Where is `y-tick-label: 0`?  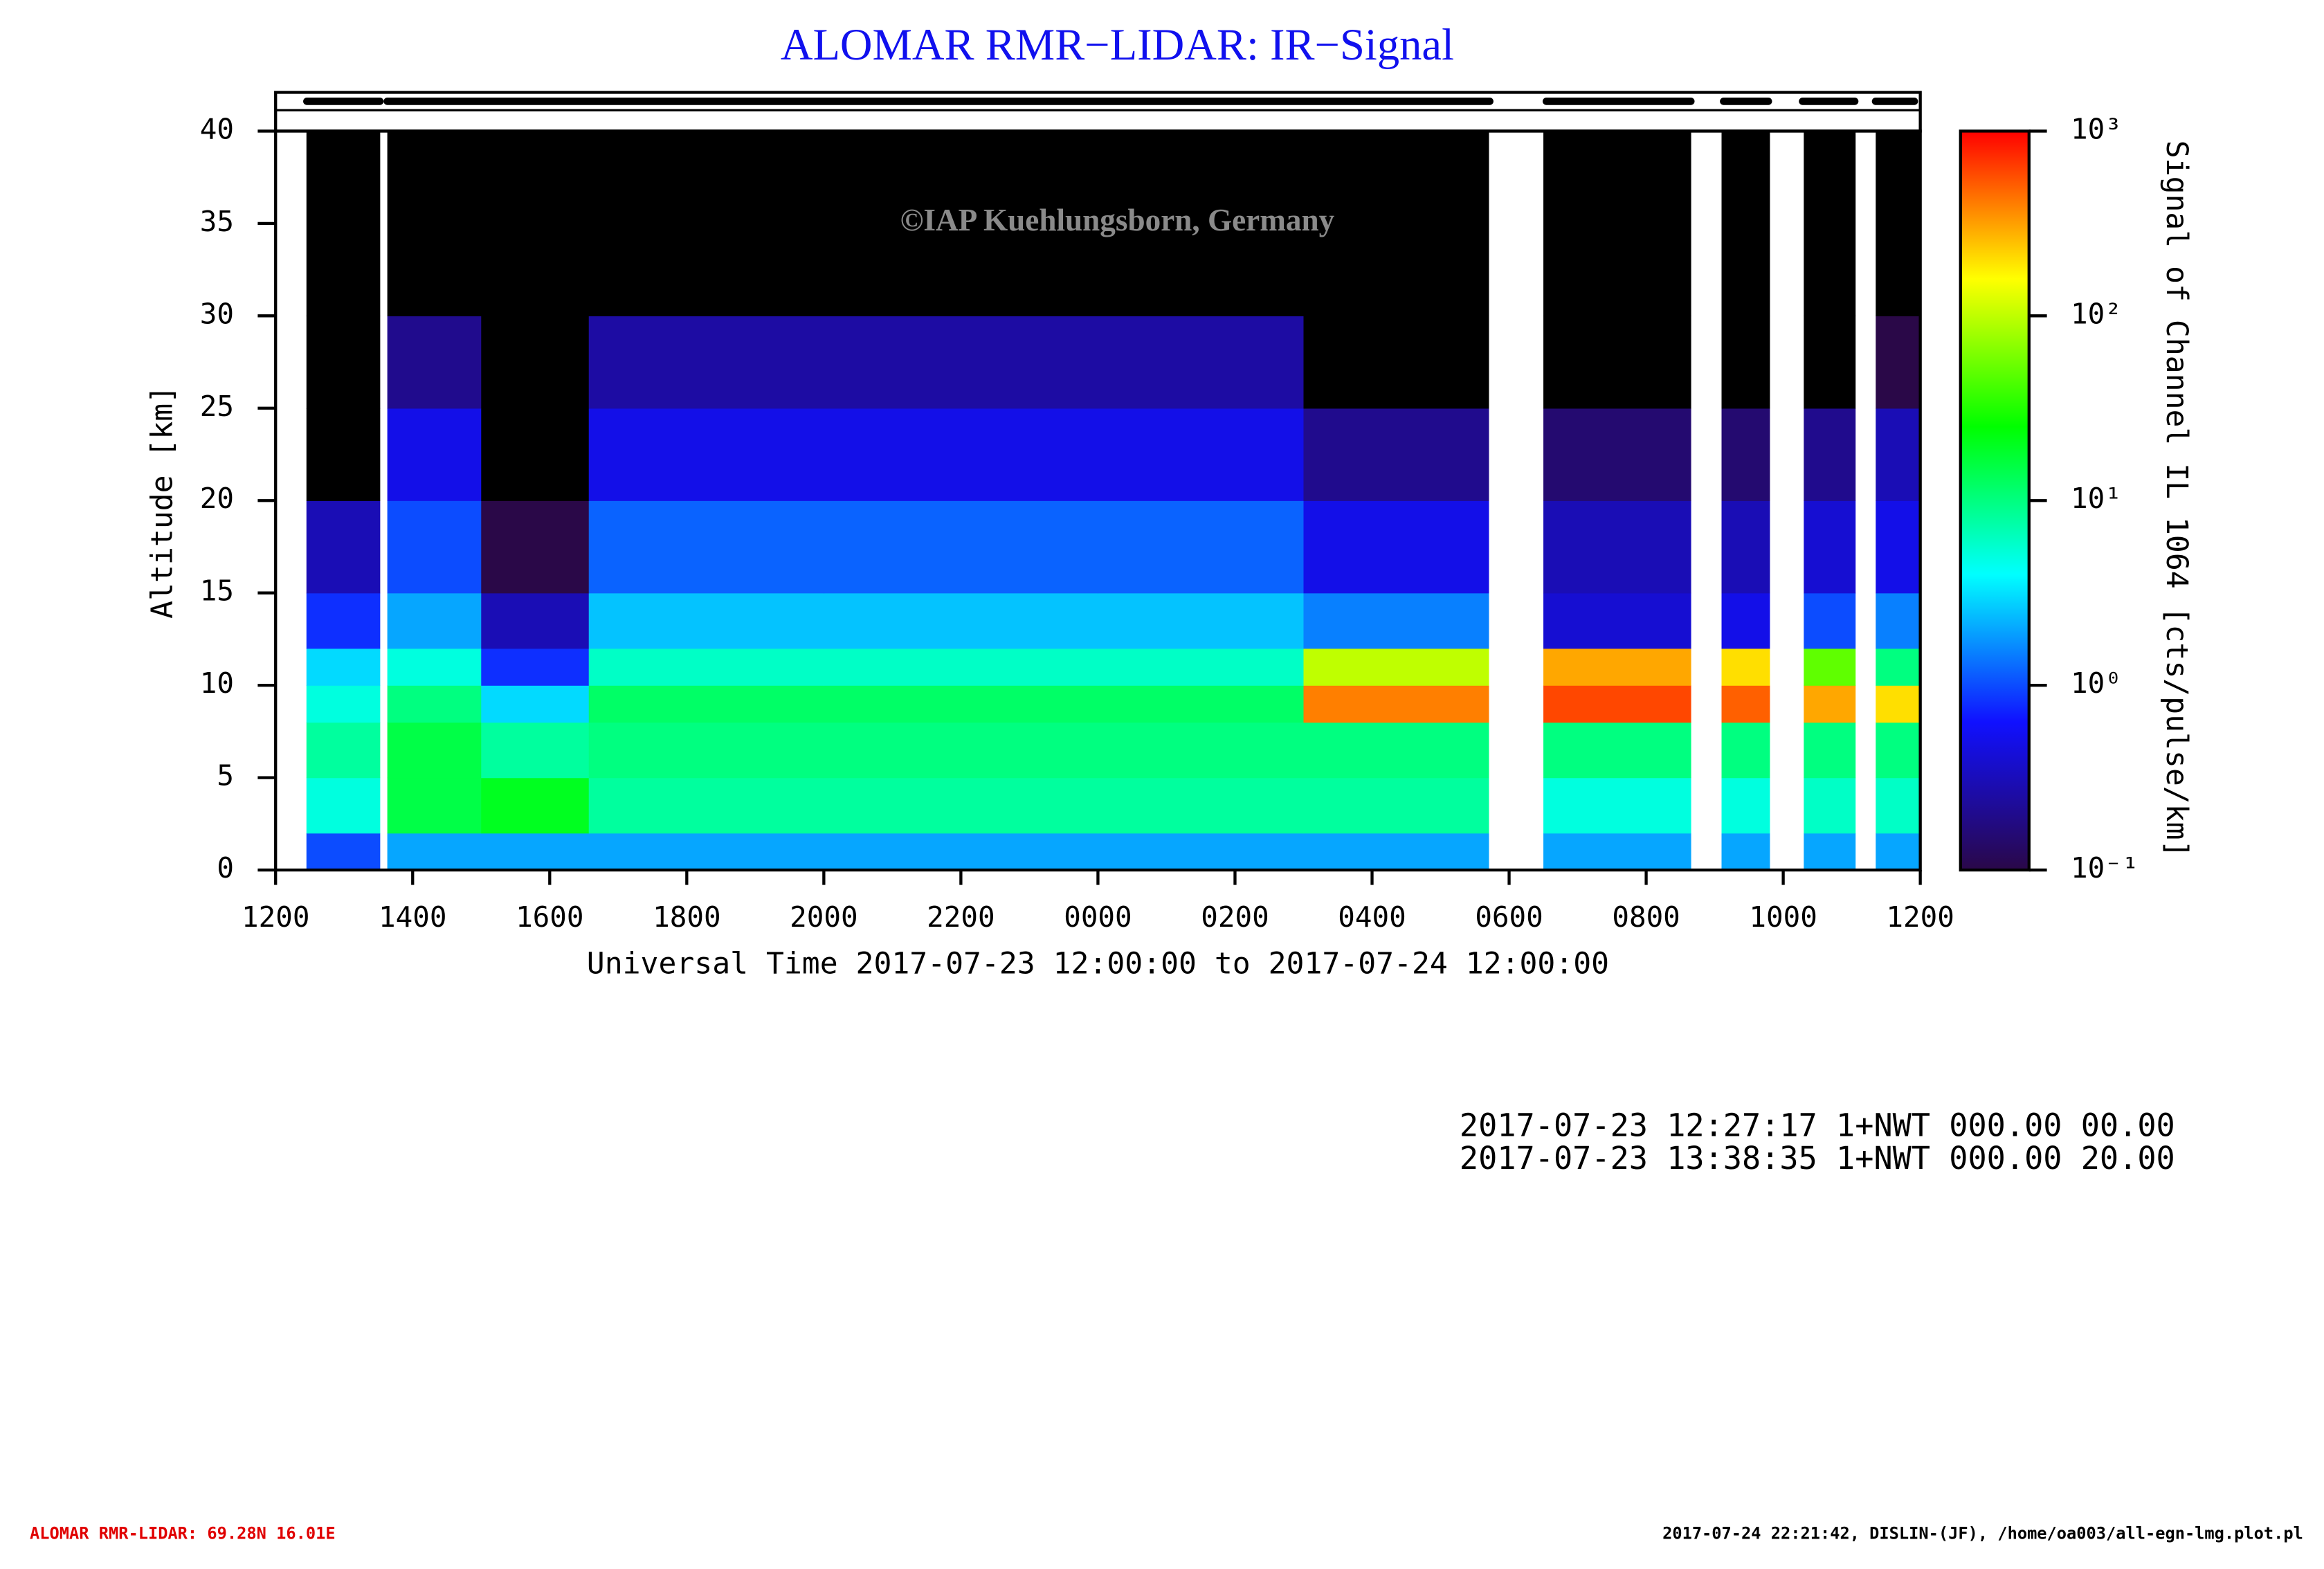 y-tick-label: 0 is located at coordinates (225, 868).